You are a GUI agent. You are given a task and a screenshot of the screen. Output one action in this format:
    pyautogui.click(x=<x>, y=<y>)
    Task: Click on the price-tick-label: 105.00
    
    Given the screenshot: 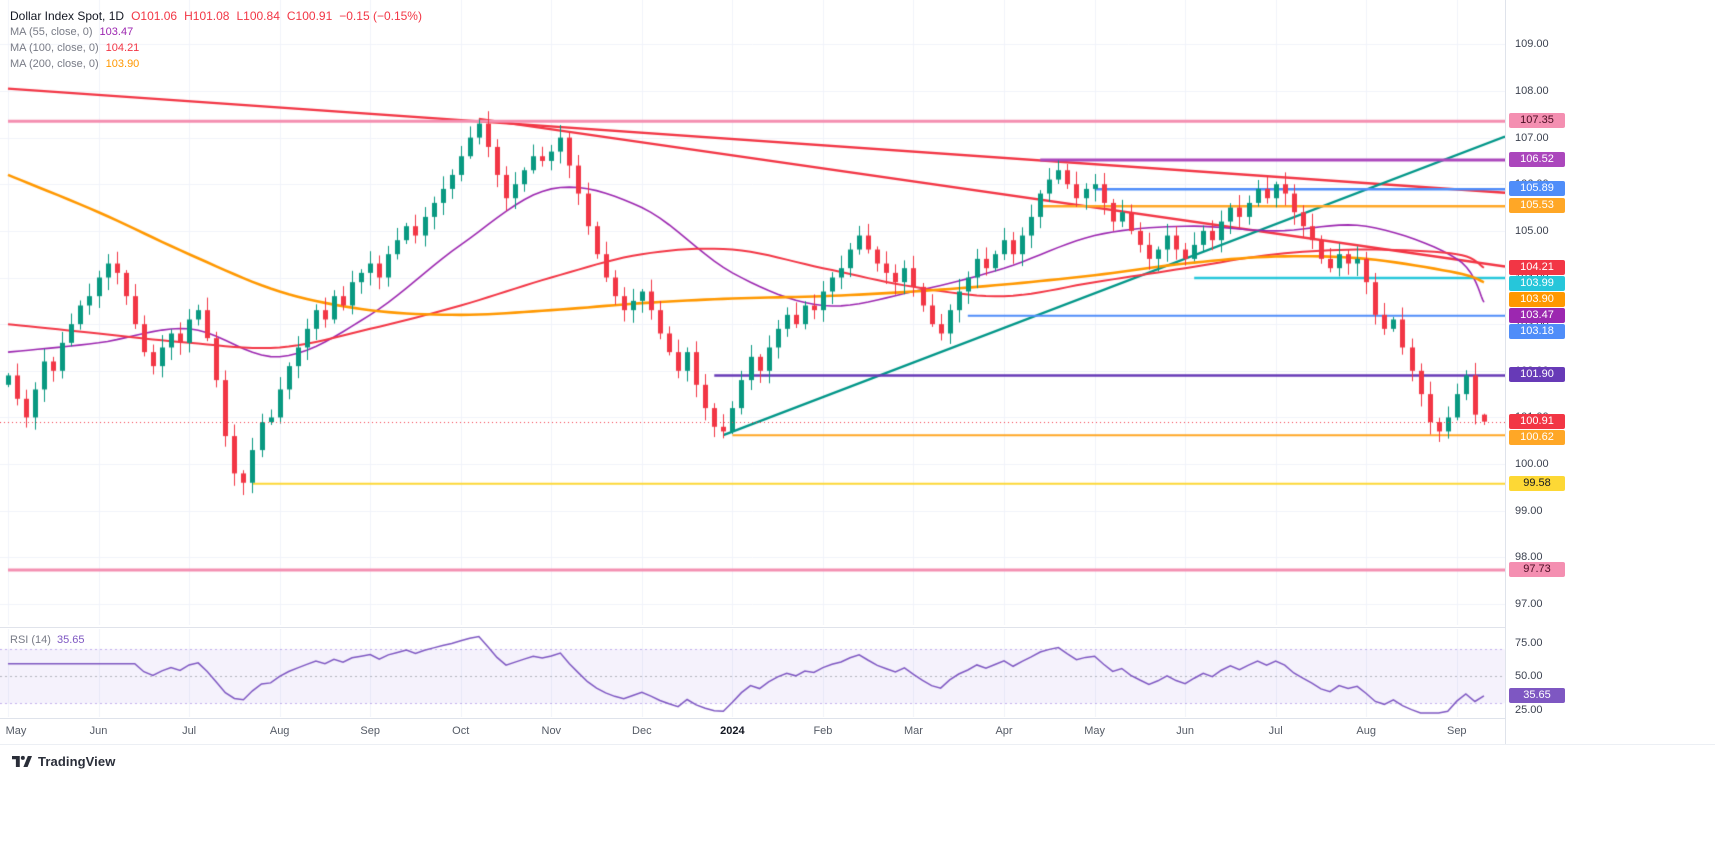 What is the action you would take?
    pyautogui.click(x=1532, y=230)
    